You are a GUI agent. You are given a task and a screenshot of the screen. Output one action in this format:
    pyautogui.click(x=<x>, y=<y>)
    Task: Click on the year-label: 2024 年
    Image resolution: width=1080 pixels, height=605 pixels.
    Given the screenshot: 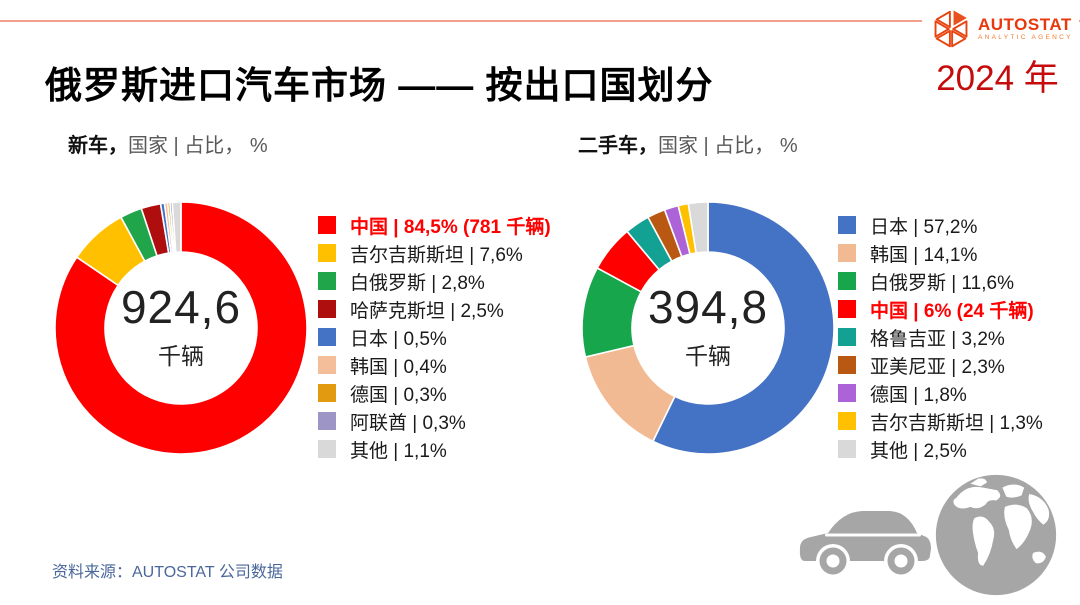 What is the action you would take?
    pyautogui.click(x=997, y=78)
    